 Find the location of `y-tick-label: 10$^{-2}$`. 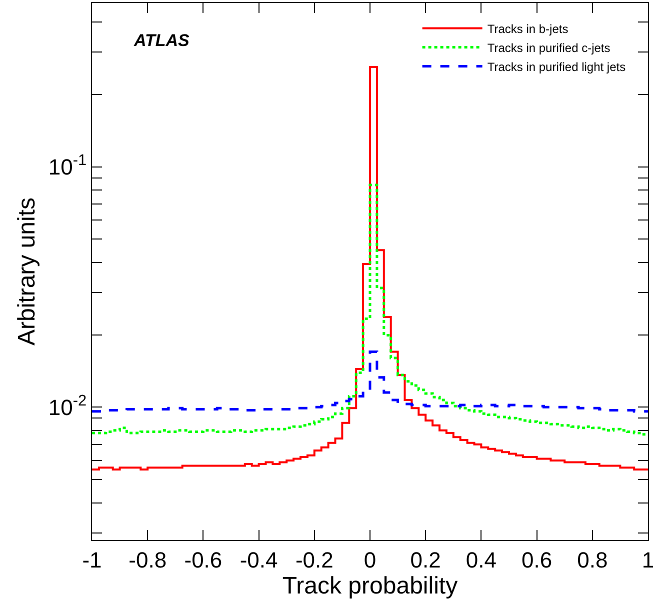

y-tick-label: 10$^{-2}$ is located at coordinates (67, 406).